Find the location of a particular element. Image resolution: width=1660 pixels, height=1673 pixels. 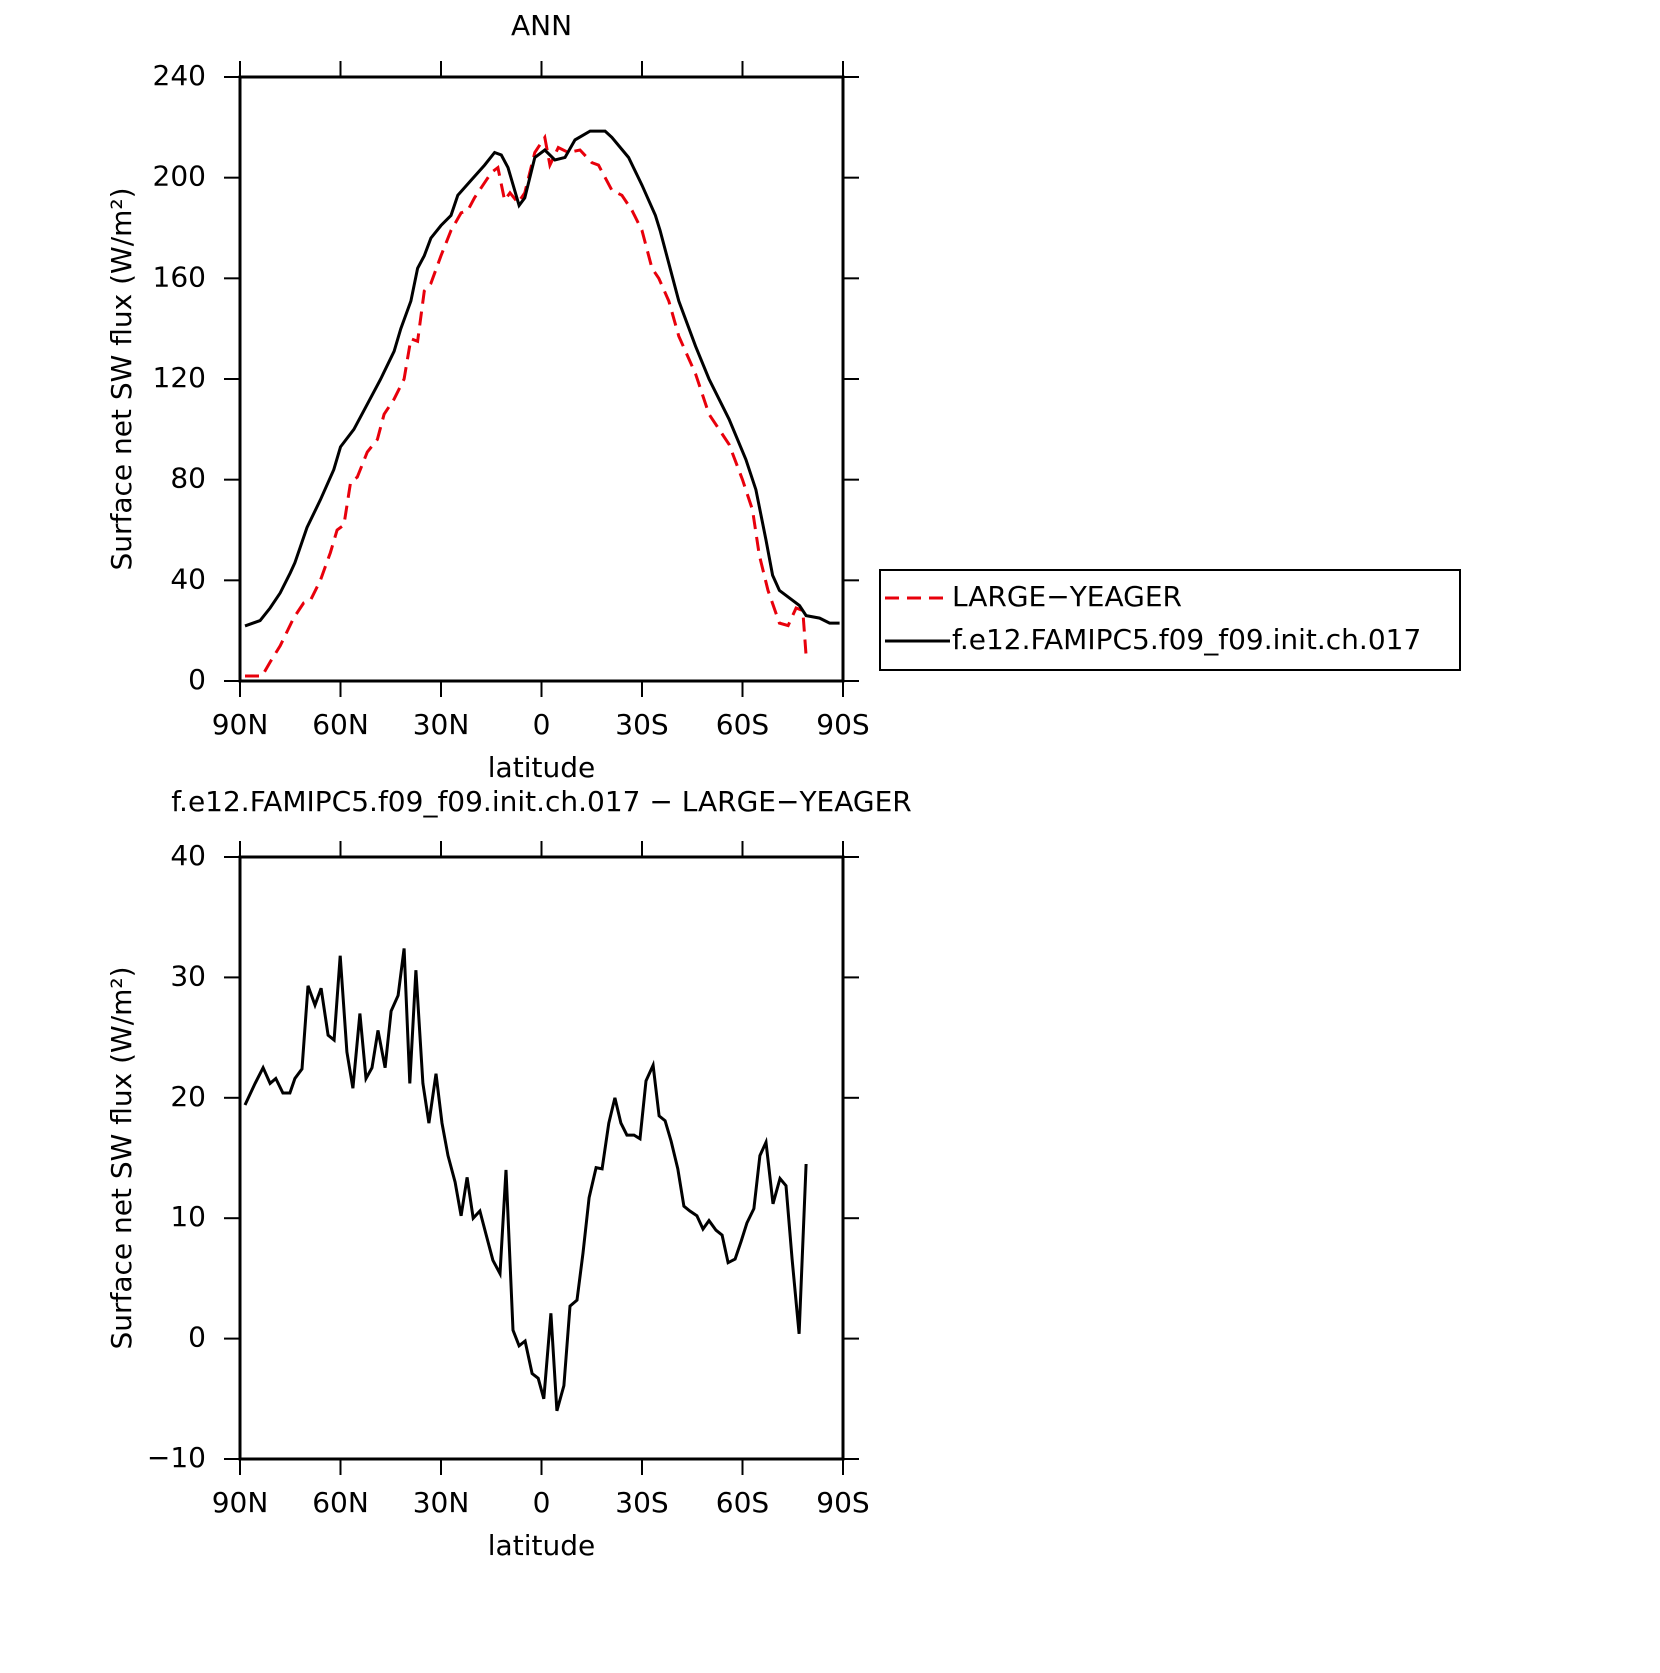

legend-box is located at coordinates (1170, 620).